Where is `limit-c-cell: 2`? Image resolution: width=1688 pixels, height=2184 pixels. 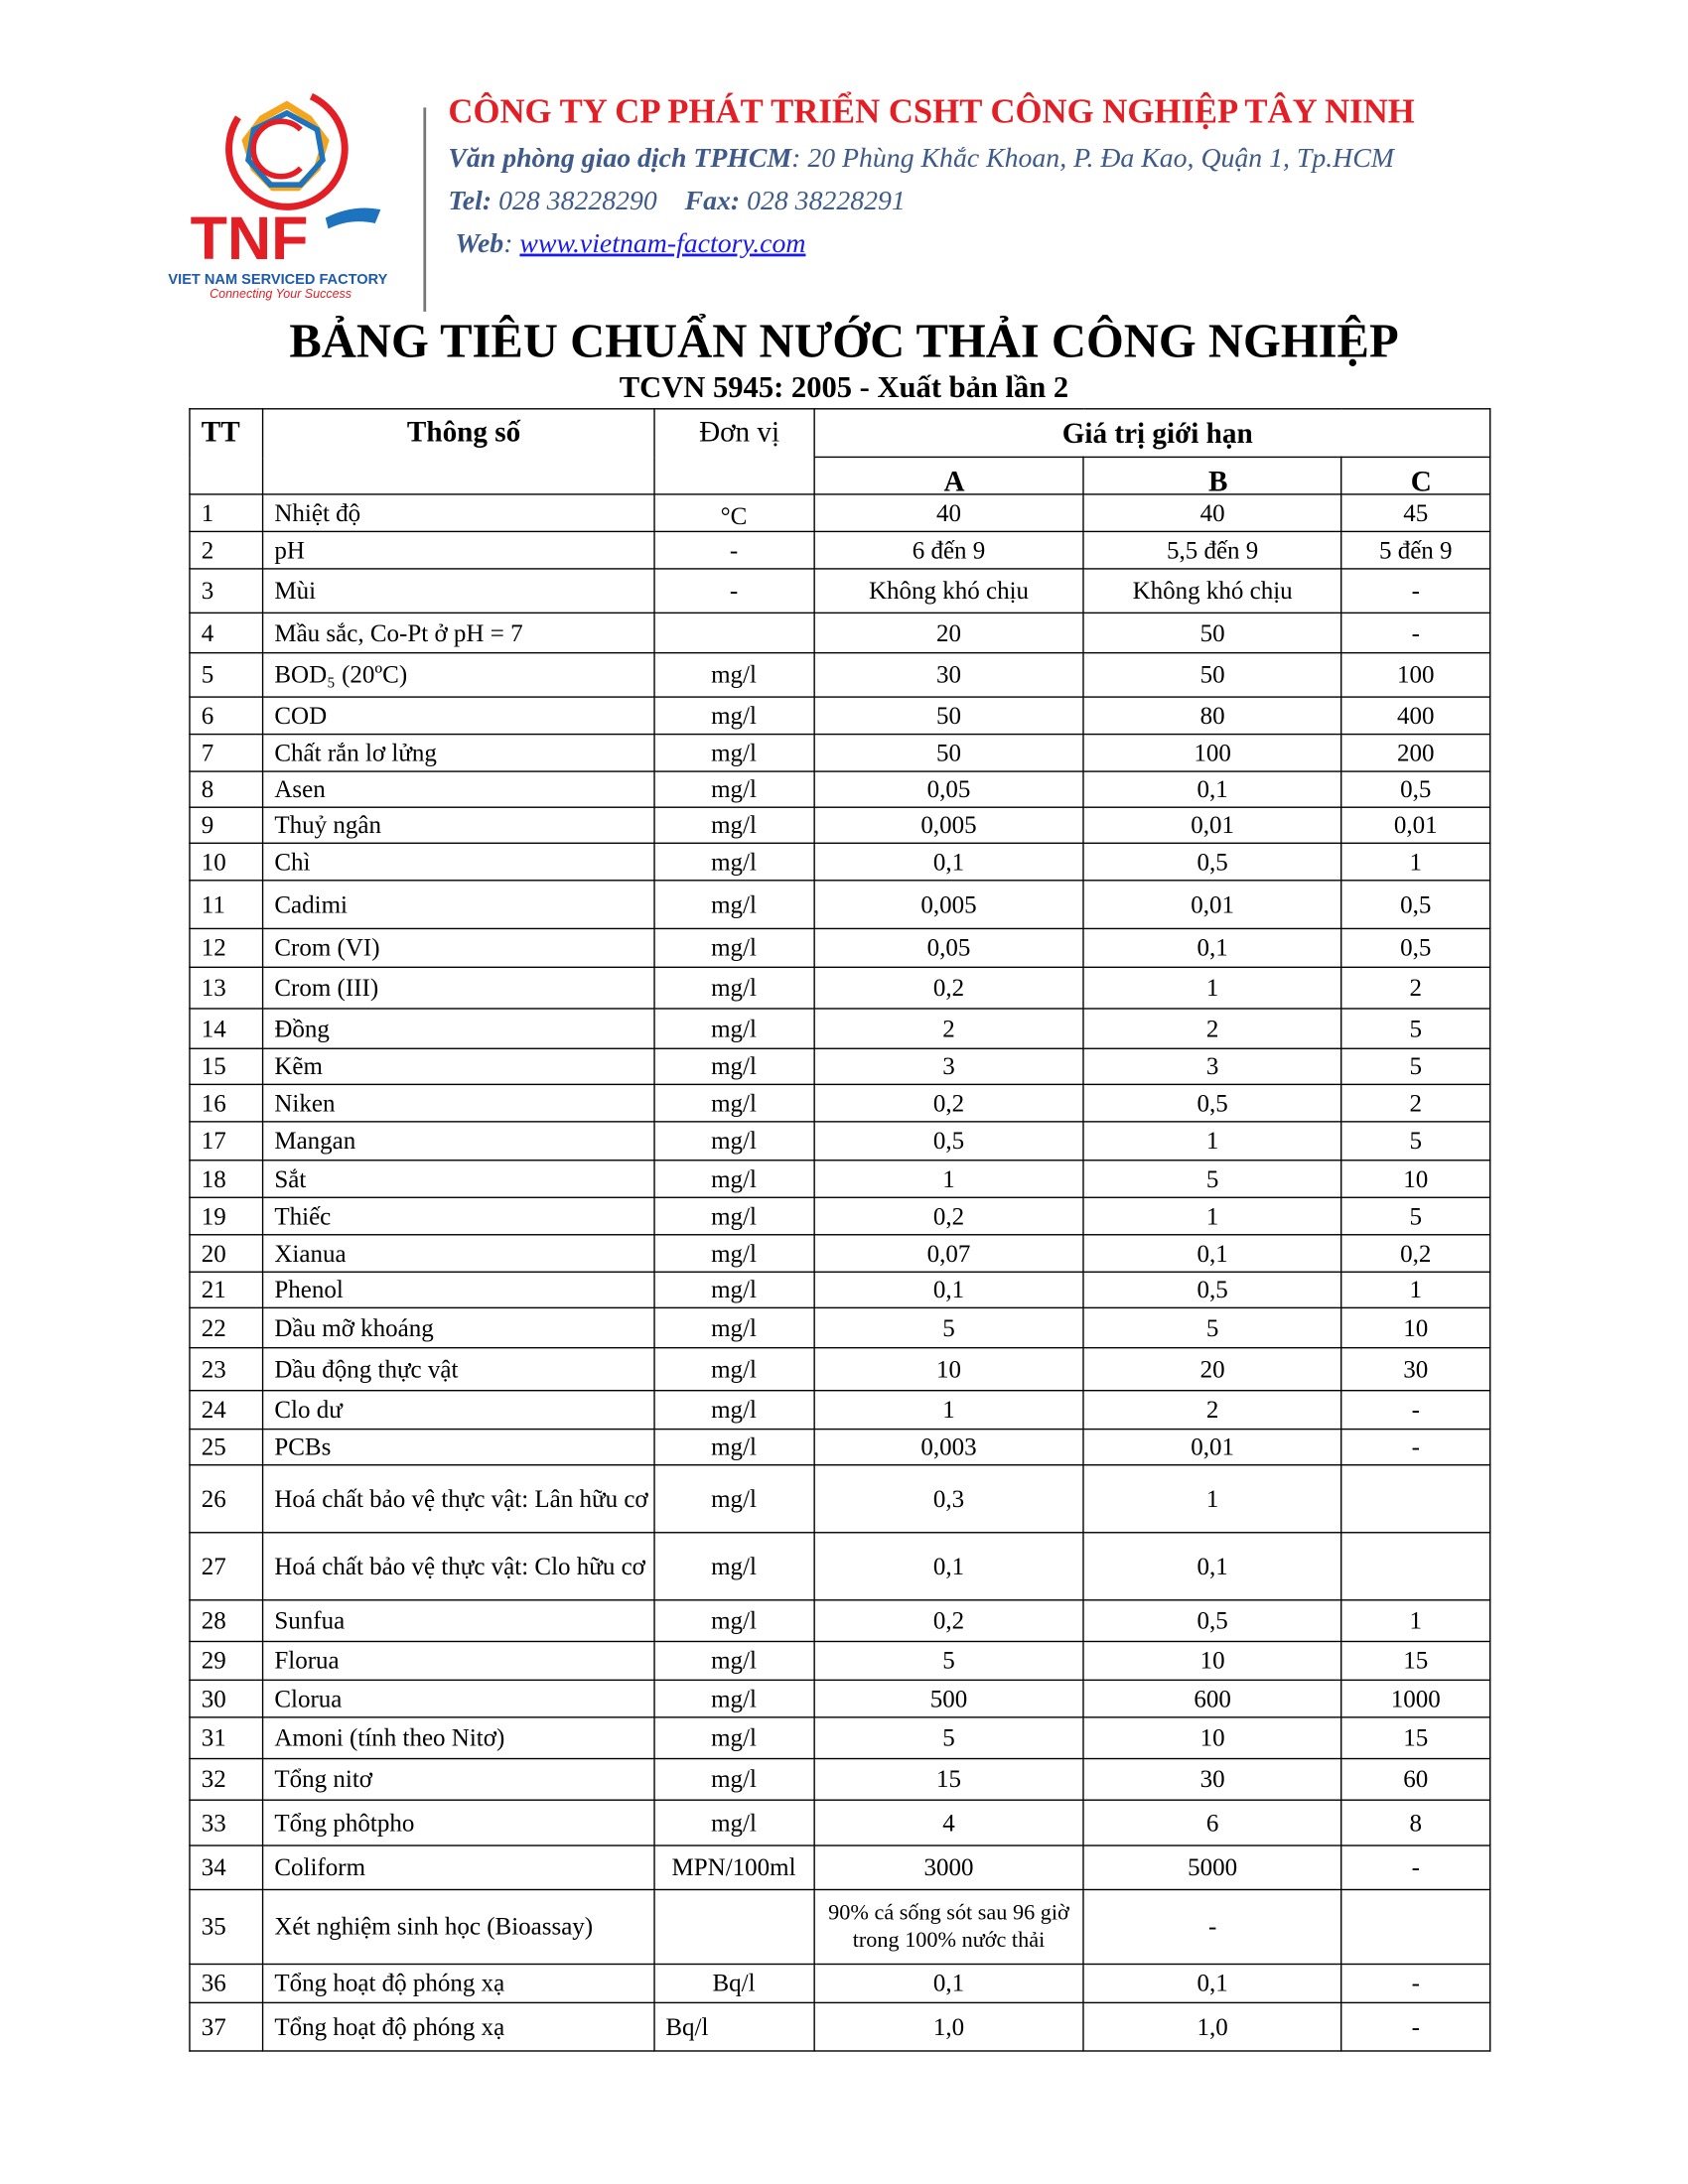 limit-c-cell: 2 is located at coordinates (1415, 988).